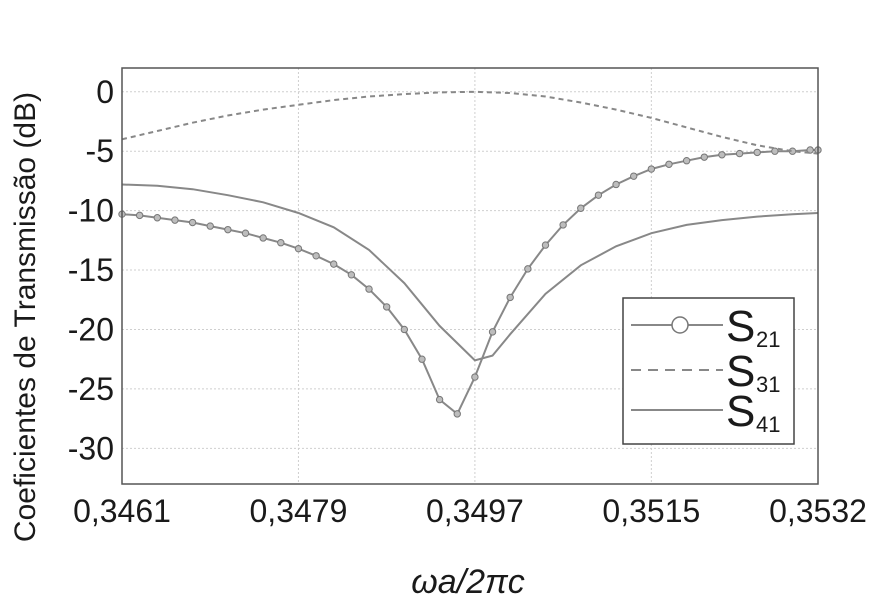  I want to click on legend-subscript-s31: 31, so click(768, 384).